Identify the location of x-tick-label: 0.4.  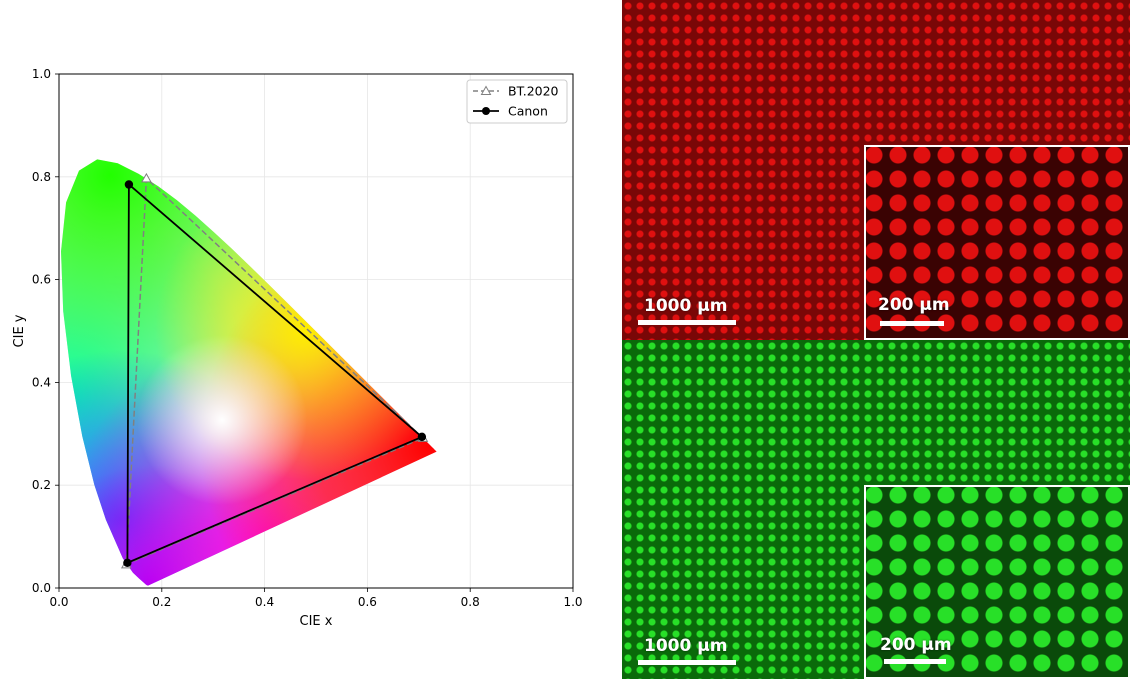
(264, 602).